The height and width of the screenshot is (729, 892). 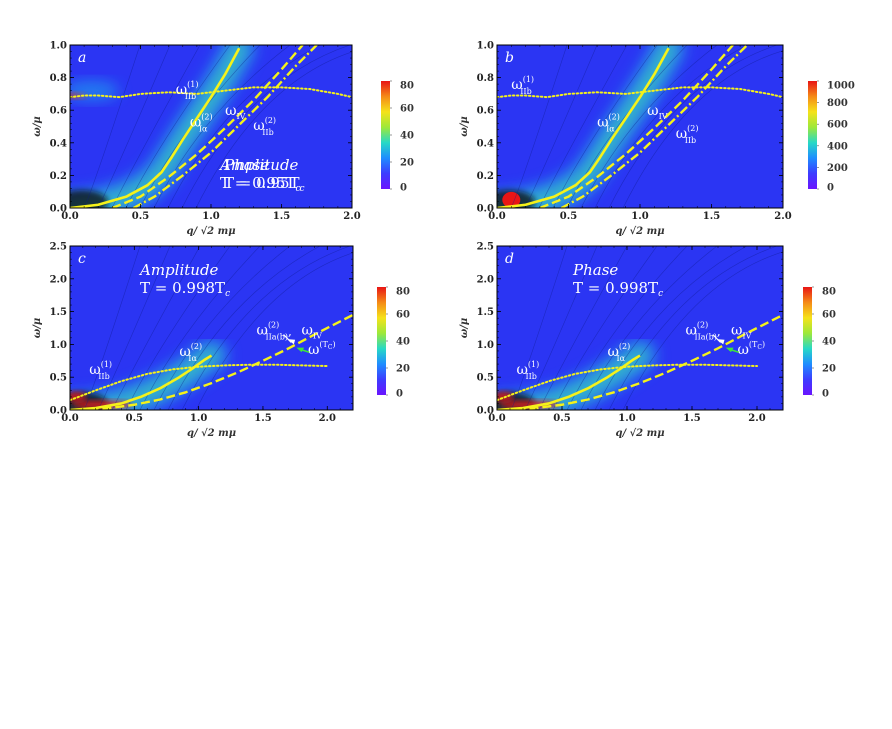 I want to click on panel-letter: a, so click(x=82, y=58).